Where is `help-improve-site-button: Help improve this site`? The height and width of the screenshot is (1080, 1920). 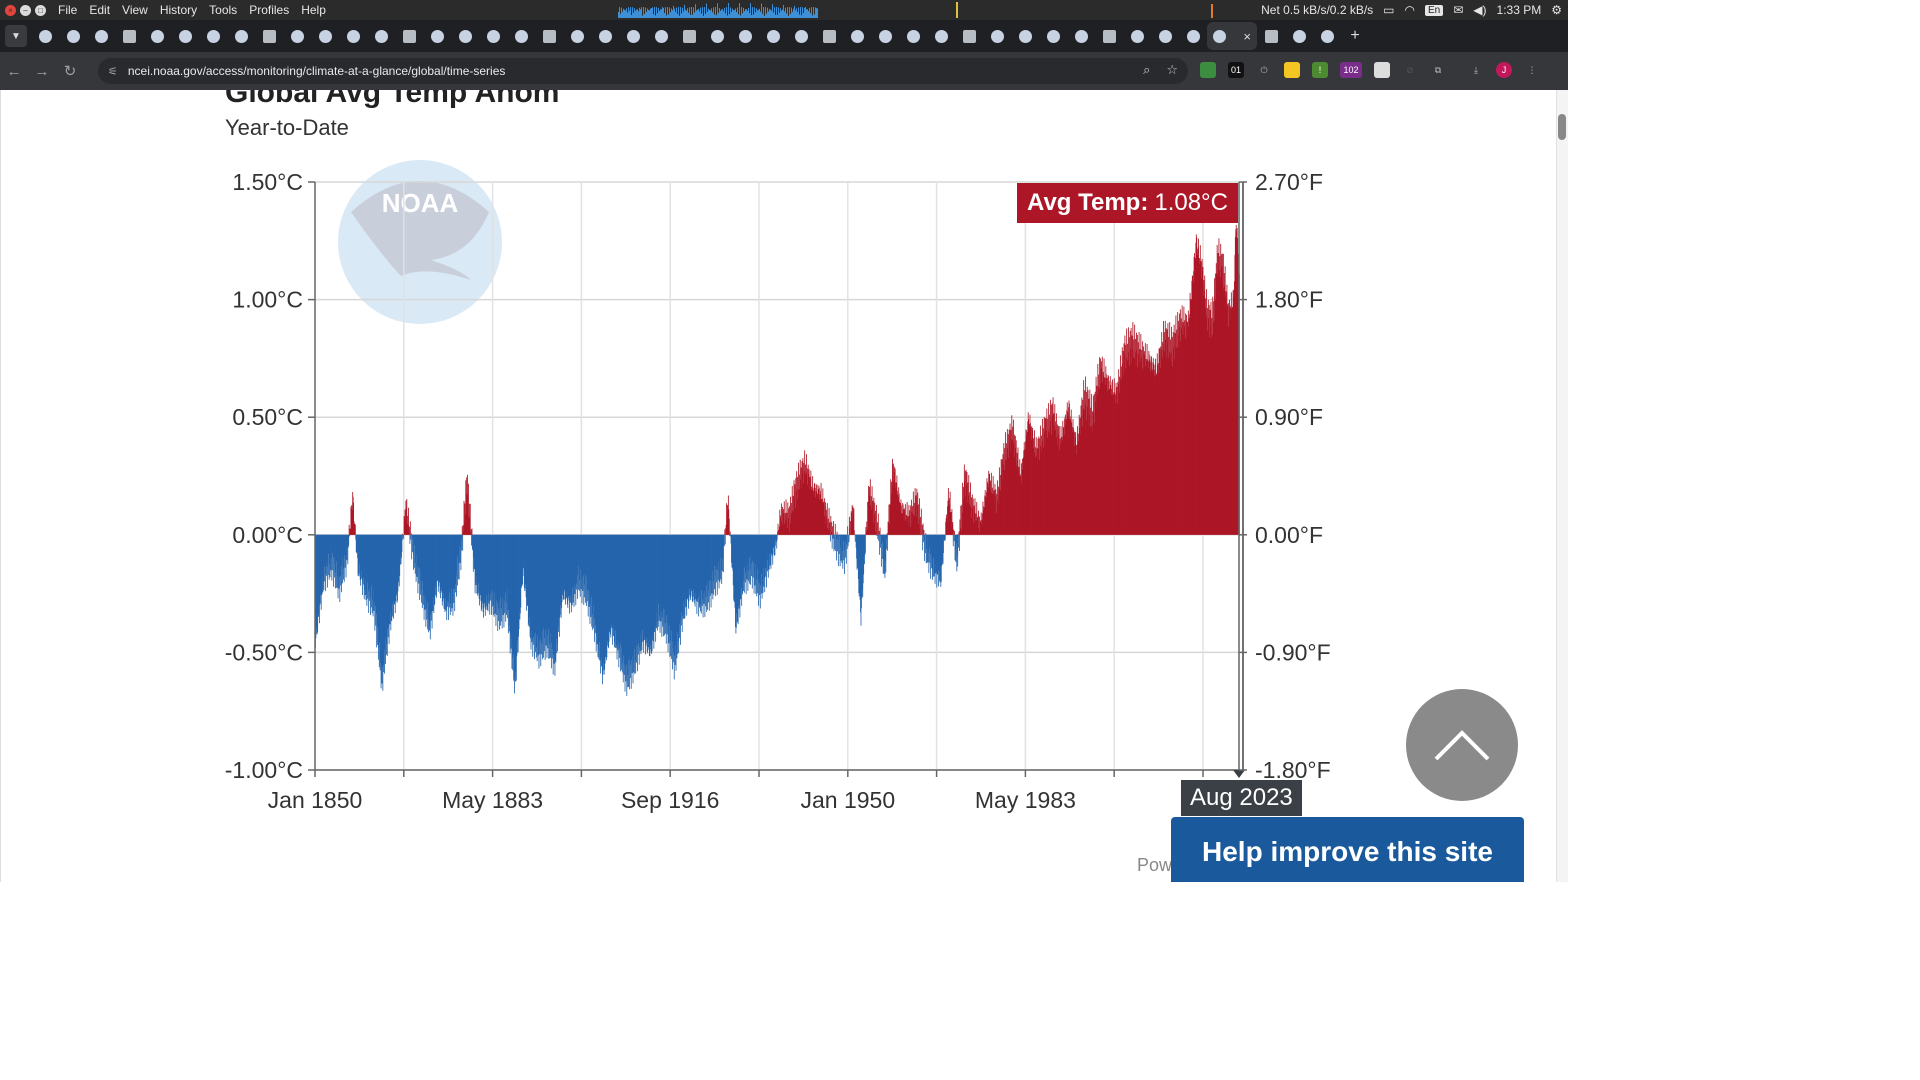
help-improve-site-button: Help improve this site is located at coordinates (1347, 849).